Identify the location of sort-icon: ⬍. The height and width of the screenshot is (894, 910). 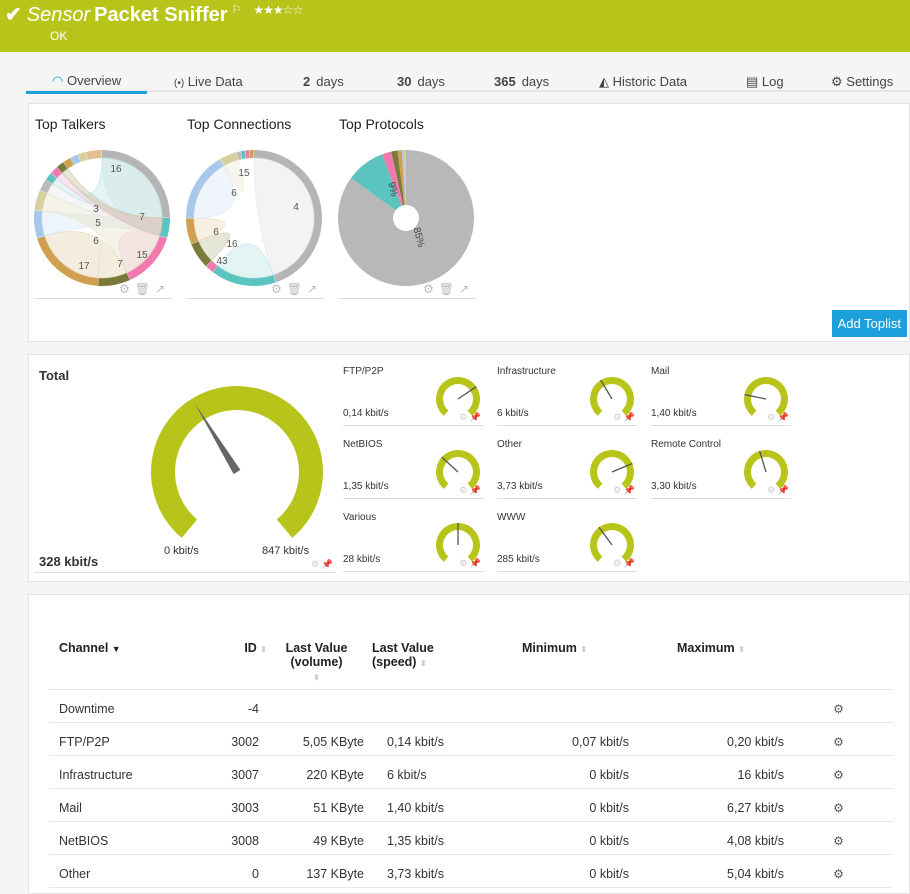
(741, 649).